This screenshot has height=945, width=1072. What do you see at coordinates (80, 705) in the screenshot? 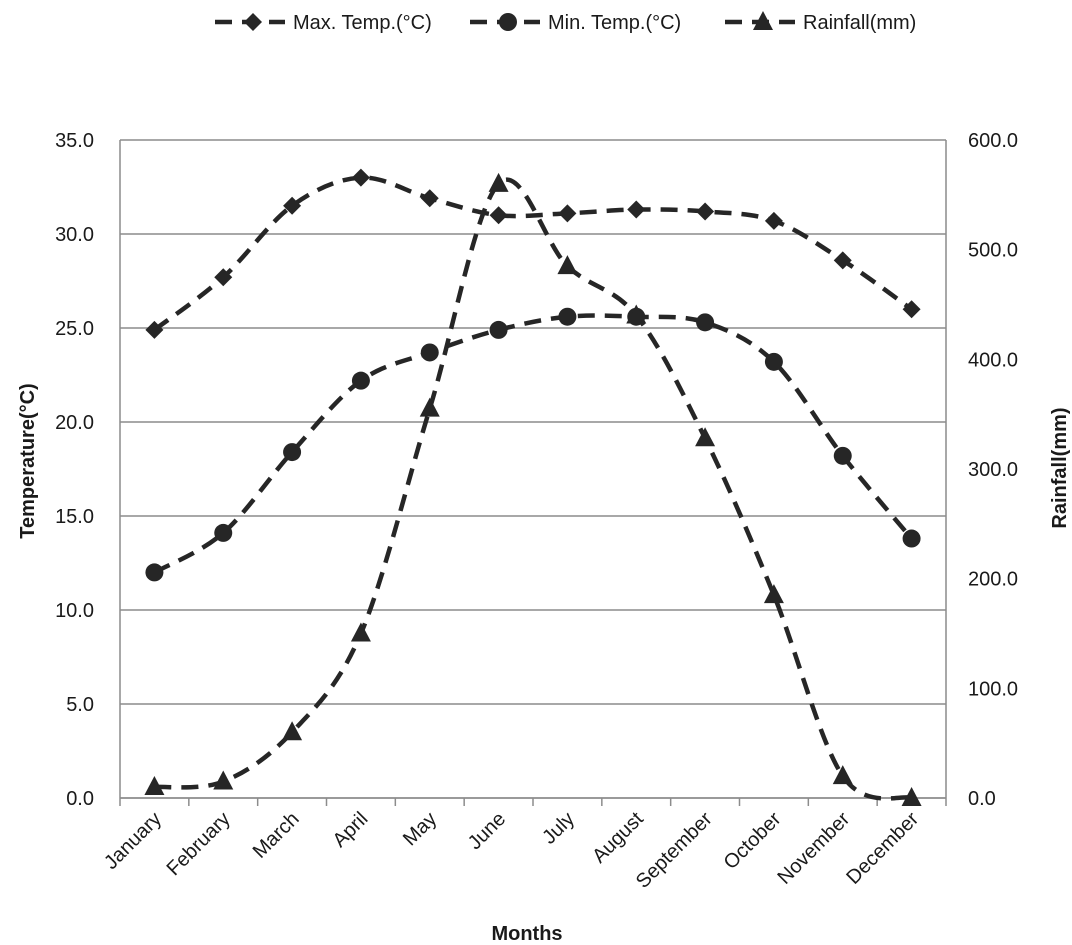
I see `y-tick-label: 5.0` at bounding box center [80, 705].